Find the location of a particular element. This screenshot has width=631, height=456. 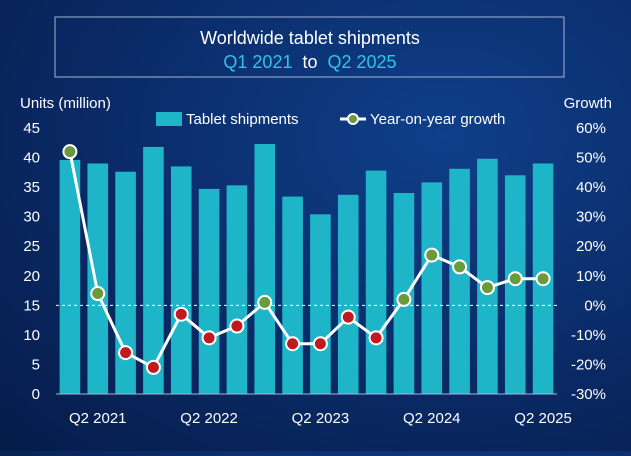

bar-q3-2023 is located at coordinates (348, 294).